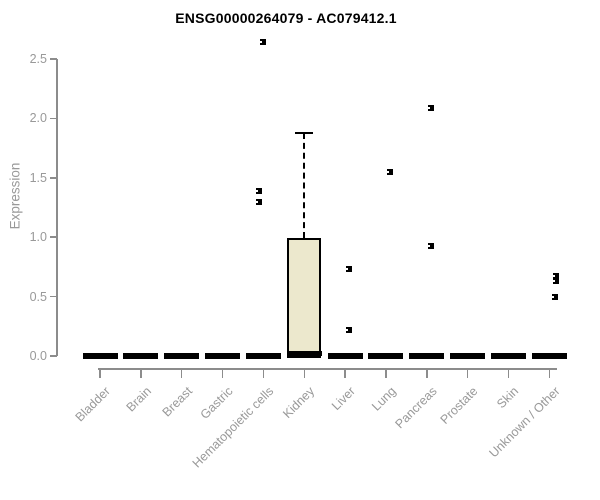 The height and width of the screenshot is (500, 600). What do you see at coordinates (384, 399) in the screenshot?
I see `x-category-label: Lung` at bounding box center [384, 399].